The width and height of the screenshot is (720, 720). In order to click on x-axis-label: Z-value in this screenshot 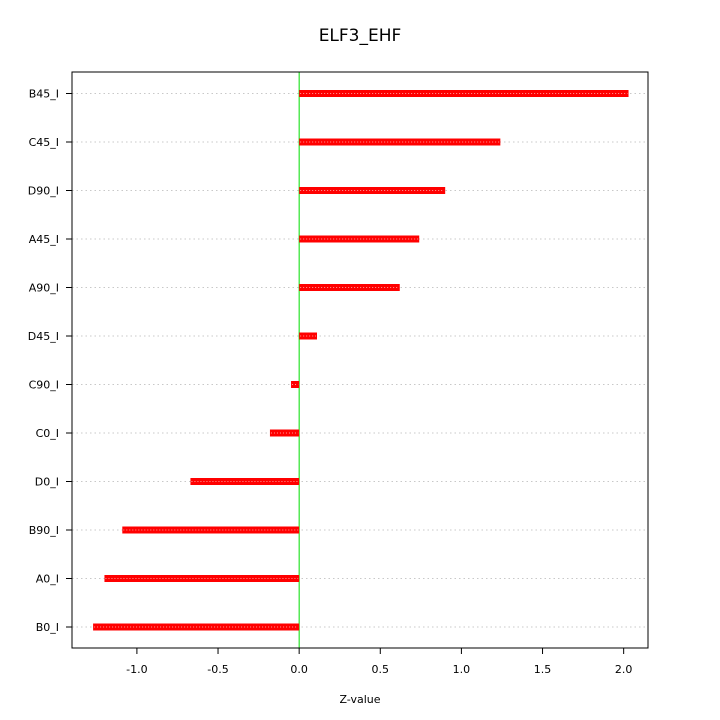, I will do `click(359, 699)`.